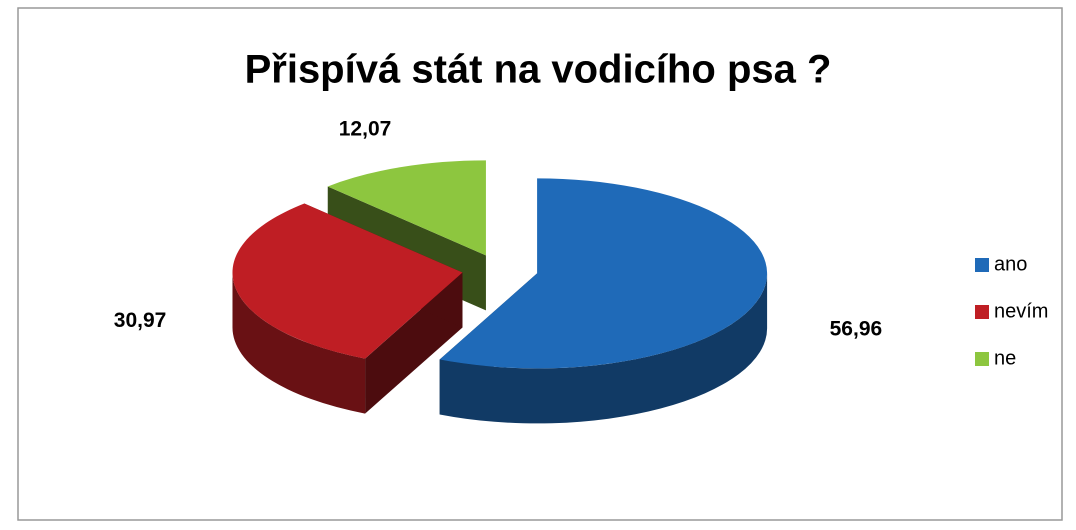 Image resolution: width=1076 pixels, height=530 pixels. Describe the element at coordinates (140, 320) in the screenshot. I see `data-label: 30,97` at that location.